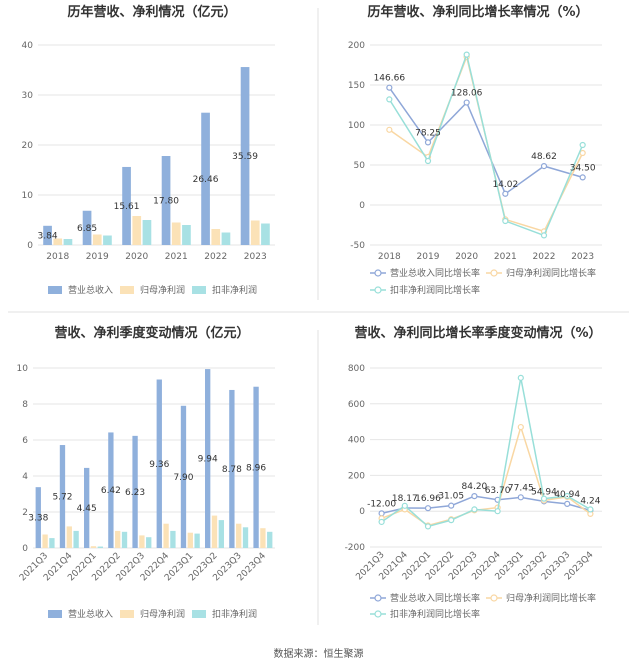 The height and width of the screenshot is (668, 637). What do you see at coordinates (428, 499) in the screenshot?
I see `data-label: 16.96` at bounding box center [428, 499].